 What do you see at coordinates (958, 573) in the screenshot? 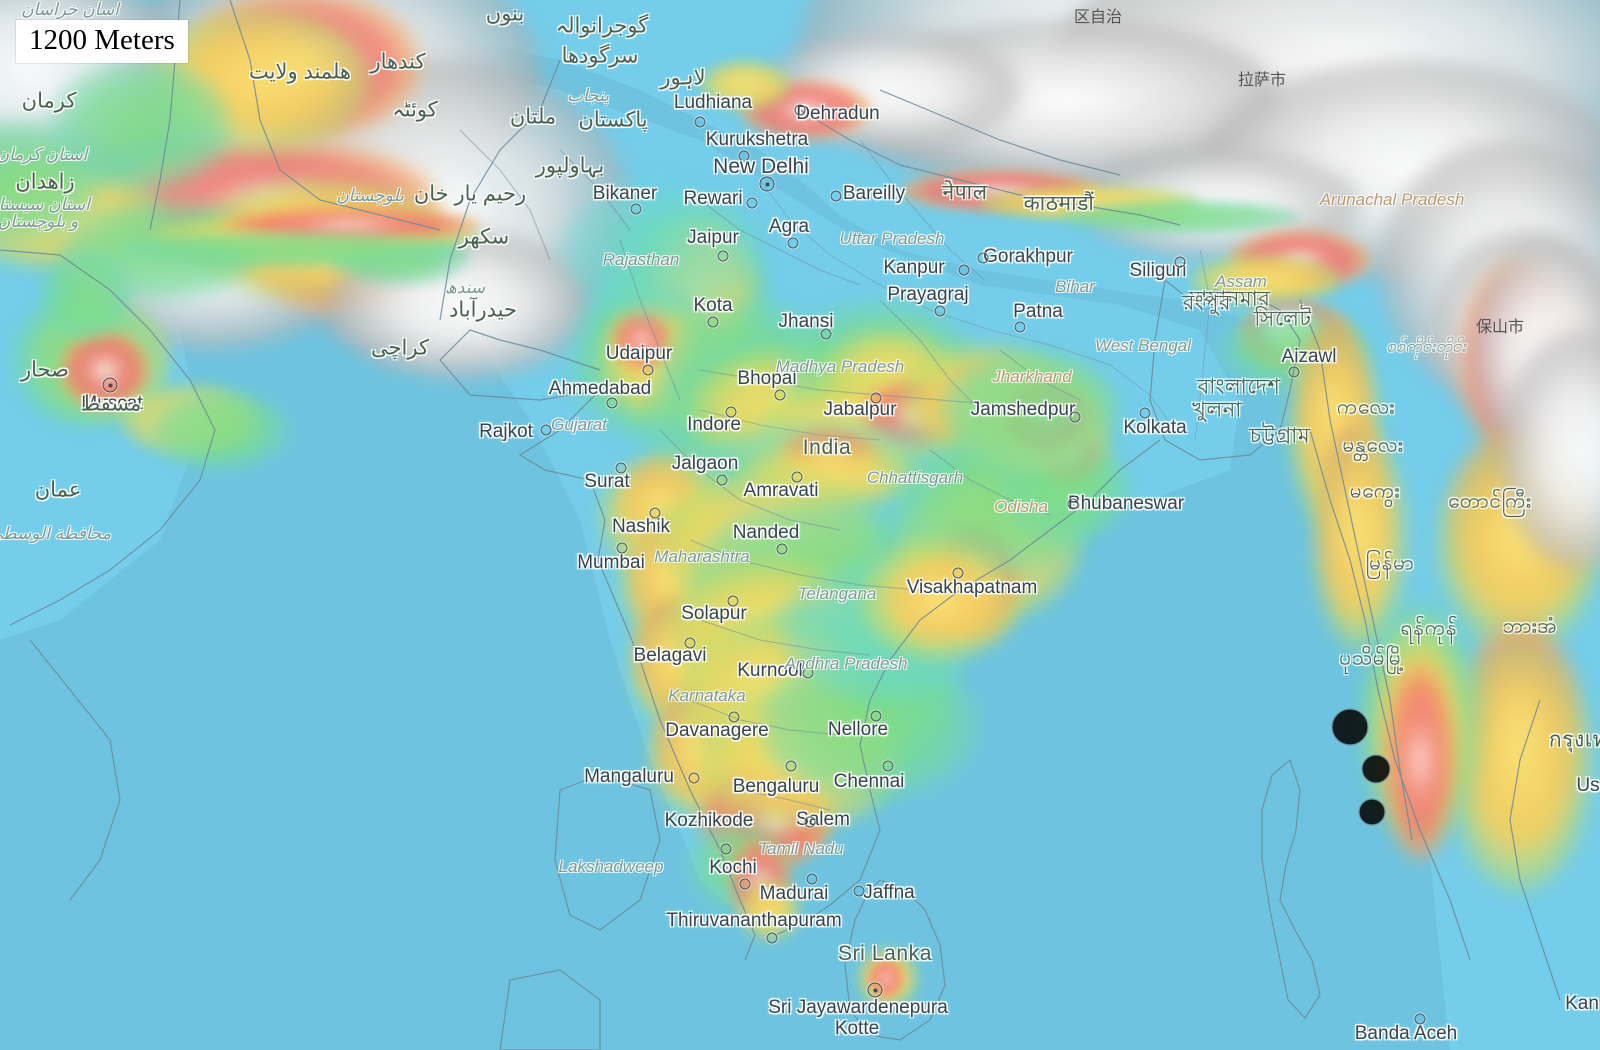
I see `city-marker-visakhapatnam` at bounding box center [958, 573].